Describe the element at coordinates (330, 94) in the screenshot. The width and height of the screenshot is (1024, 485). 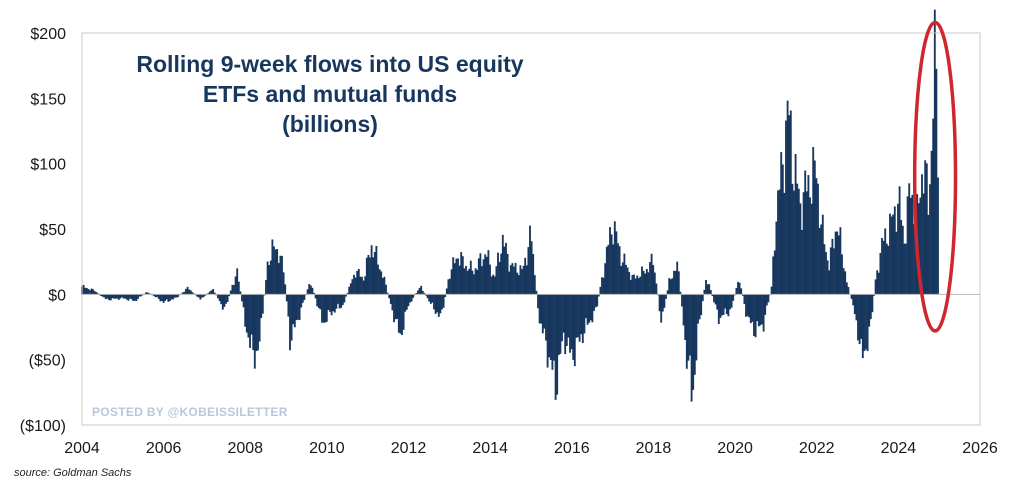
I see `chart-title-line-2: ETFs and mutual funds` at that location.